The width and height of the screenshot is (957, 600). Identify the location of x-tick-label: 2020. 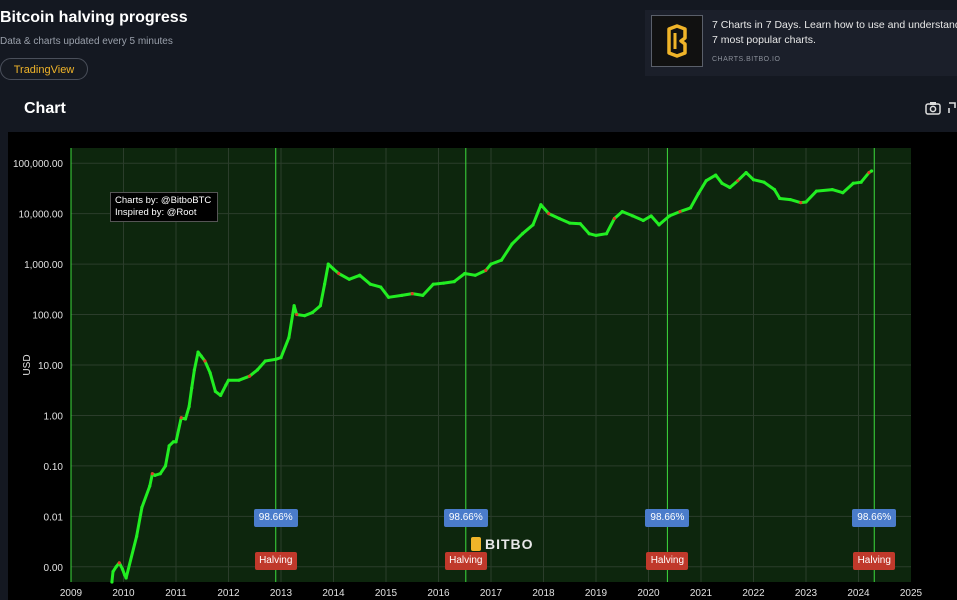
(648, 593).